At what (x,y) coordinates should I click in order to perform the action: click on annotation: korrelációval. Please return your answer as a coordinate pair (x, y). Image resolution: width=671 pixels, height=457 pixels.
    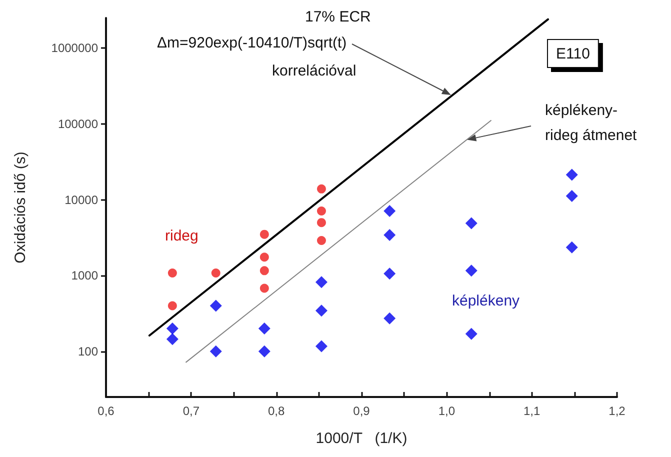
    Looking at the image, I should click on (314, 71).